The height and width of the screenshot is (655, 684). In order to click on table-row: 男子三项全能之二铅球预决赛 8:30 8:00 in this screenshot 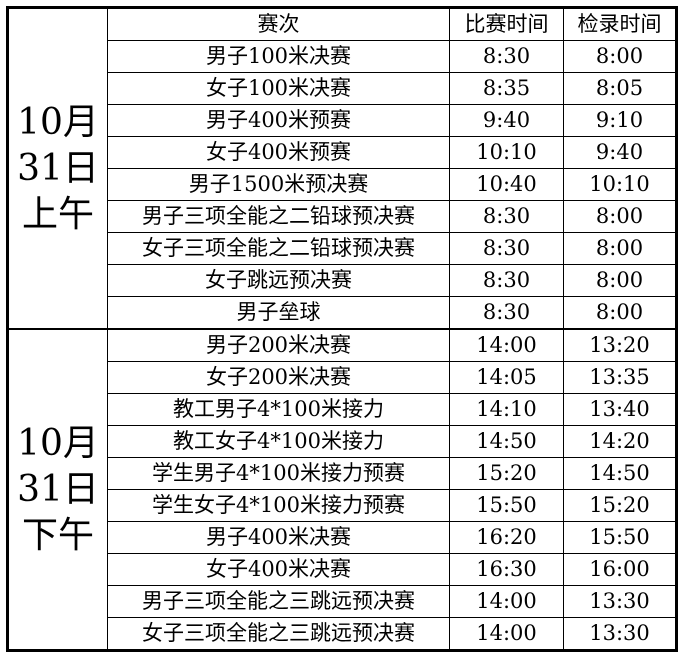, I will do `click(342, 216)`.